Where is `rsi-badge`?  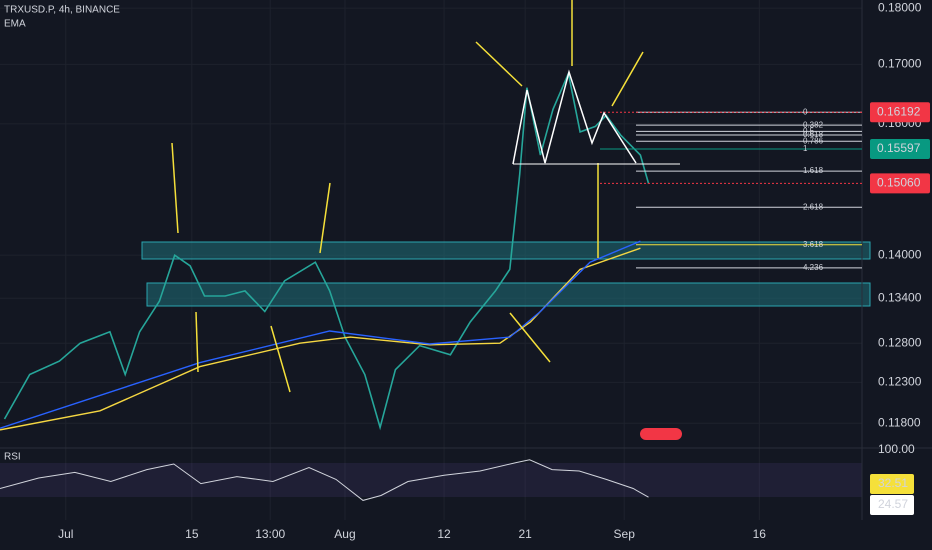
rsi-badge is located at coordinates (892, 484).